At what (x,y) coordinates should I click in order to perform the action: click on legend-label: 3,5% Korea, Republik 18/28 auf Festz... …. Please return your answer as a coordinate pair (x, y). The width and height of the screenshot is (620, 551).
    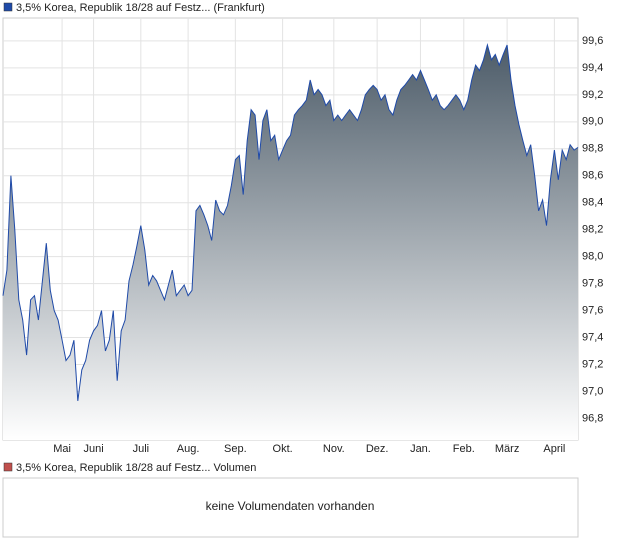
    Looking at the image, I should click on (140, 8).